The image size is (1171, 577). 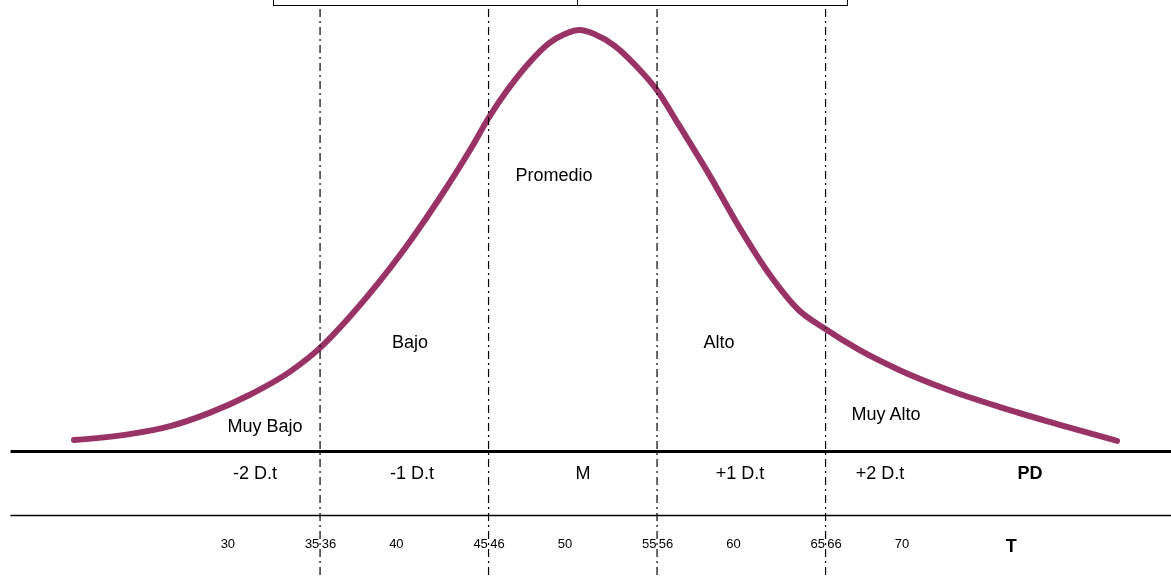 I want to click on x-tick-label: 55, so click(x=649, y=543).